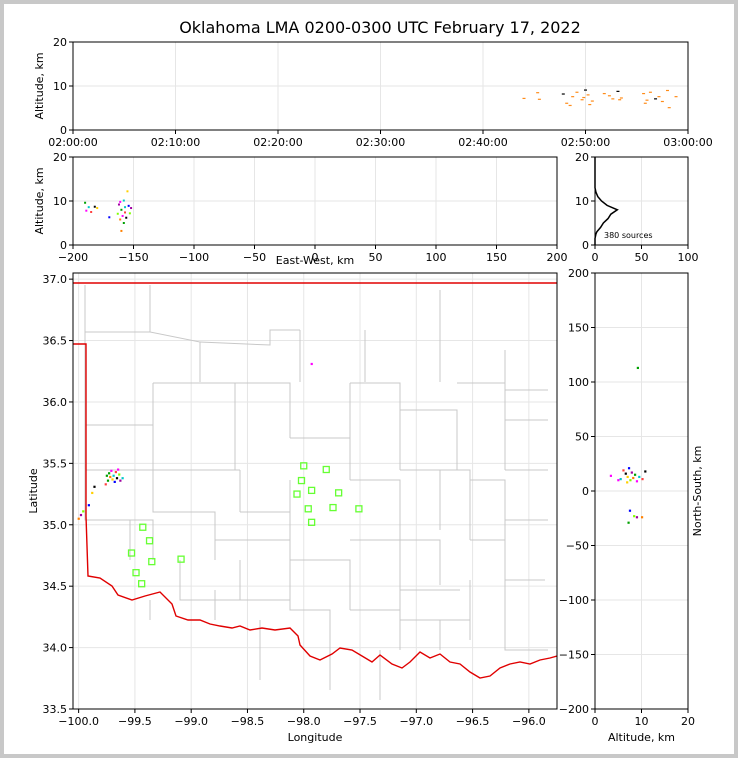 The image size is (738, 758). Describe the element at coordinates (55, 709) in the screenshot. I see `y-tick-label: 33.5` at that location.